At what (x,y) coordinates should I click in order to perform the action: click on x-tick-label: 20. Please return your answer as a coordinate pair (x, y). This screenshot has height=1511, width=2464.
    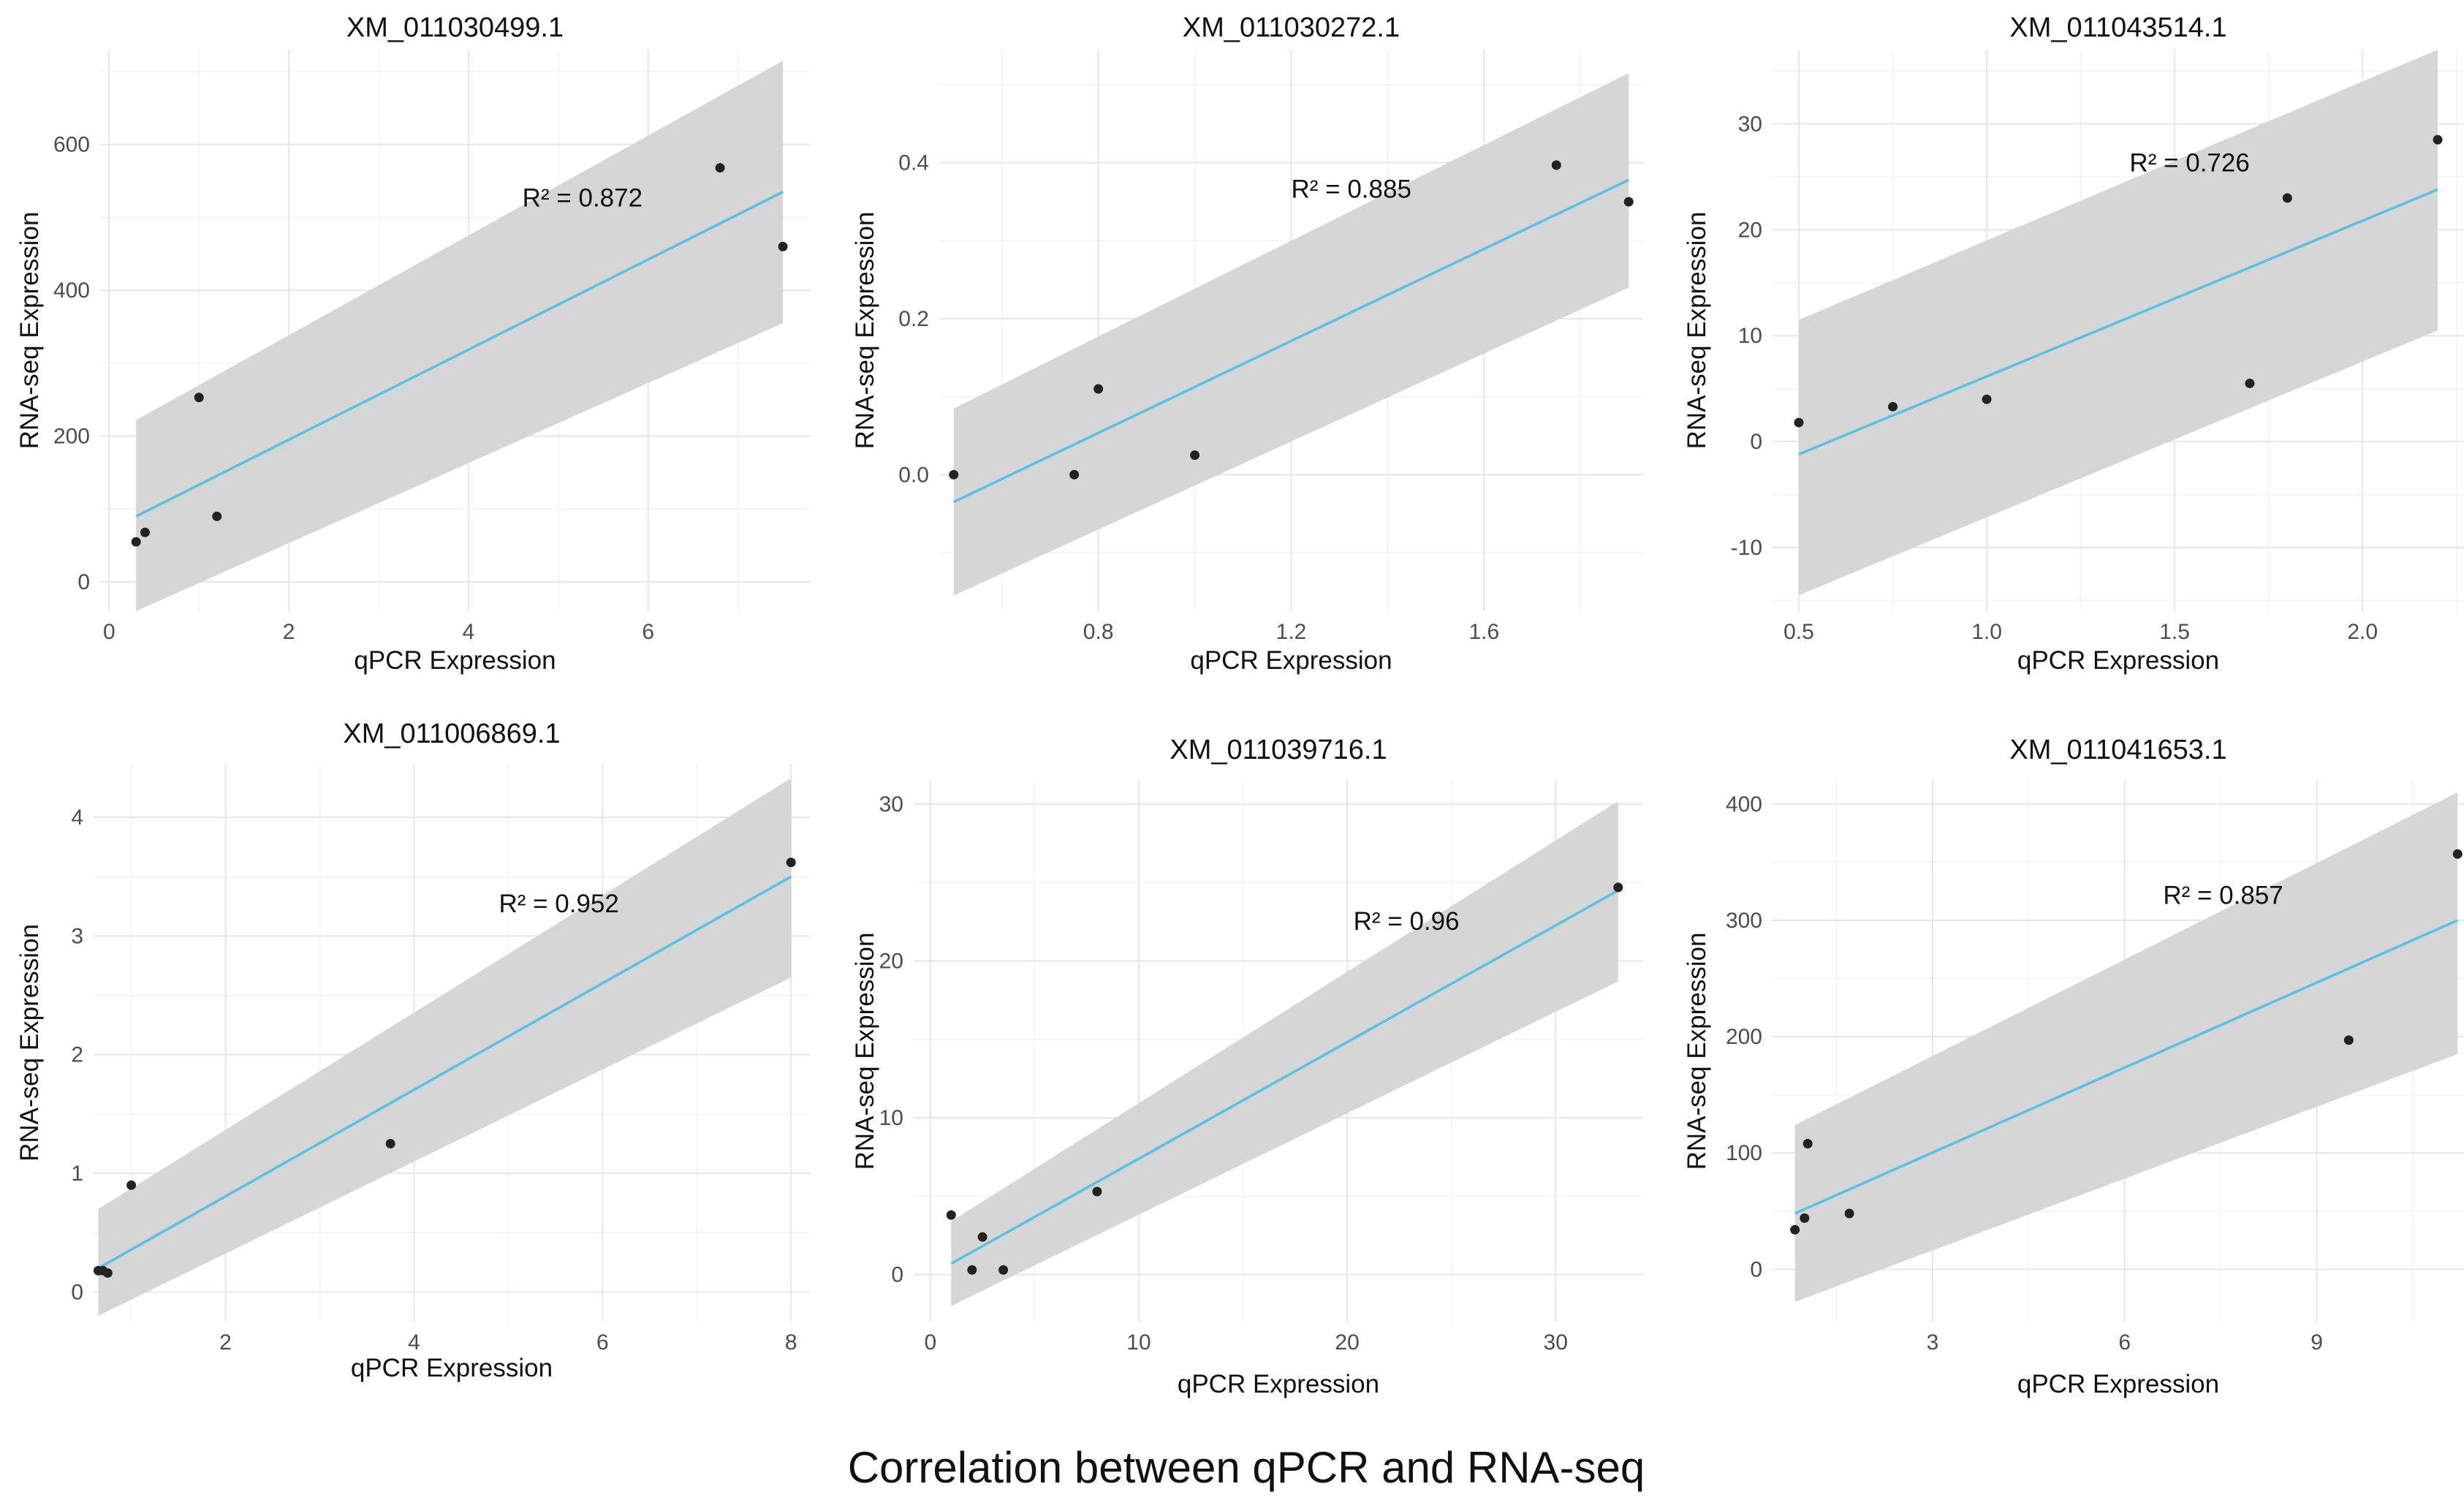
    Looking at the image, I should click on (1347, 1343).